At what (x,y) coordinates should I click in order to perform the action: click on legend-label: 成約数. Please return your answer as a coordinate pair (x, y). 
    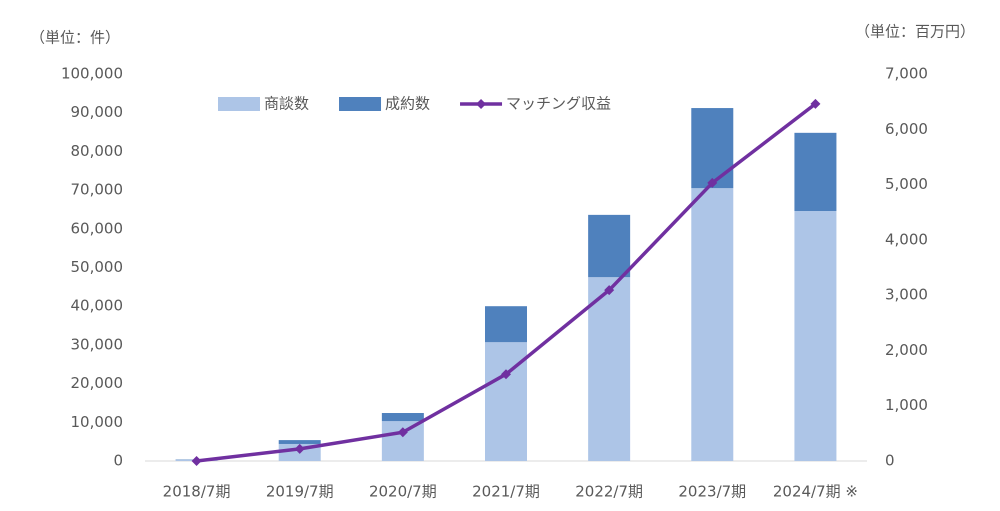
    Looking at the image, I should click on (407, 104).